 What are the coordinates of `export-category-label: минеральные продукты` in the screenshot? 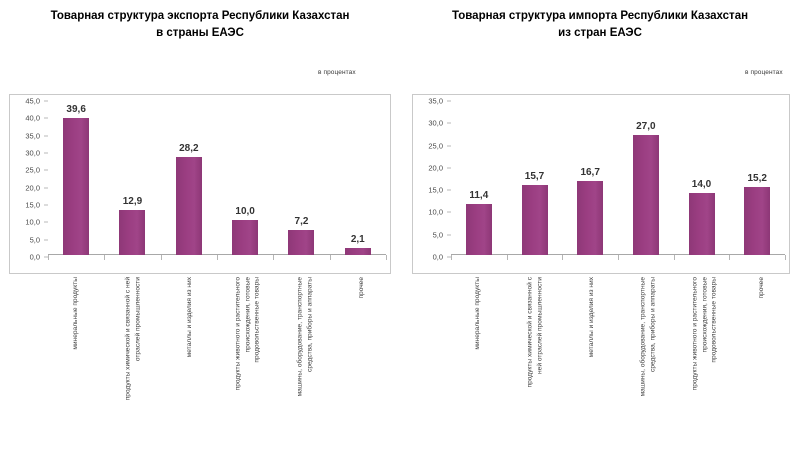 It's located at (76, 313).